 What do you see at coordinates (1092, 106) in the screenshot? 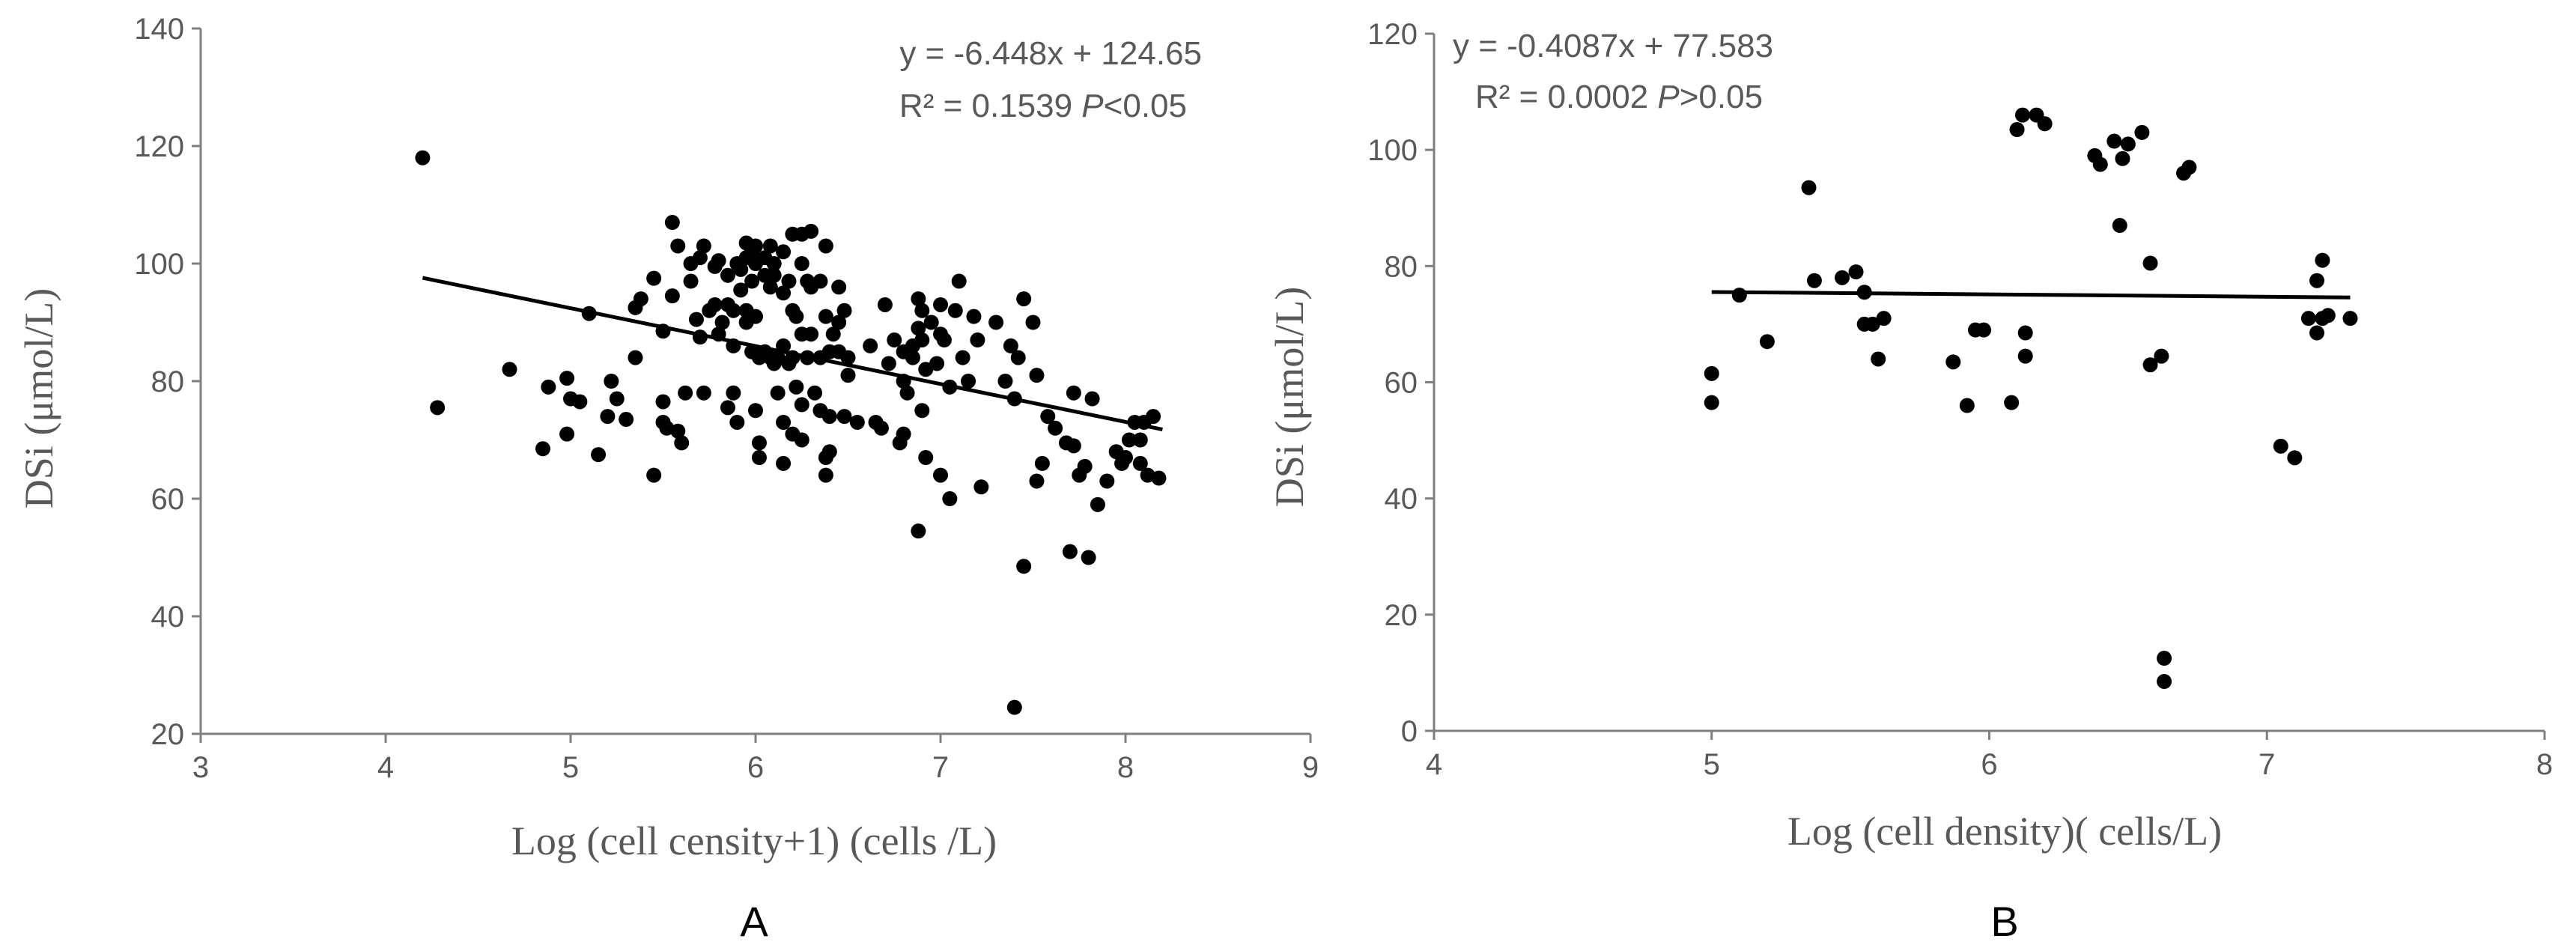
I see `chart-a-p-letter: P` at bounding box center [1092, 106].